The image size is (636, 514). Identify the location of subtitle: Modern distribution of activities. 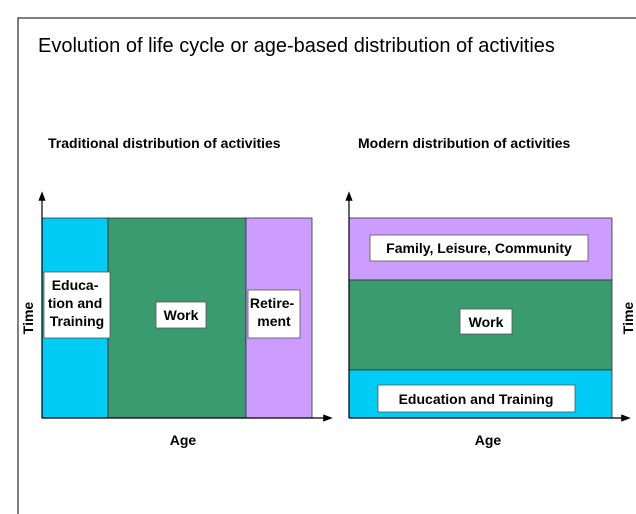
(464, 143).